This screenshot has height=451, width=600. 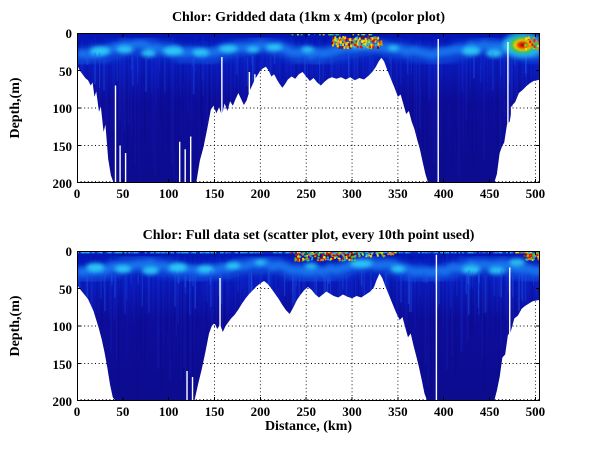 What do you see at coordinates (15, 326) in the screenshot?
I see `bottom-y-axis-label: Depth,(m)` at bounding box center [15, 326].